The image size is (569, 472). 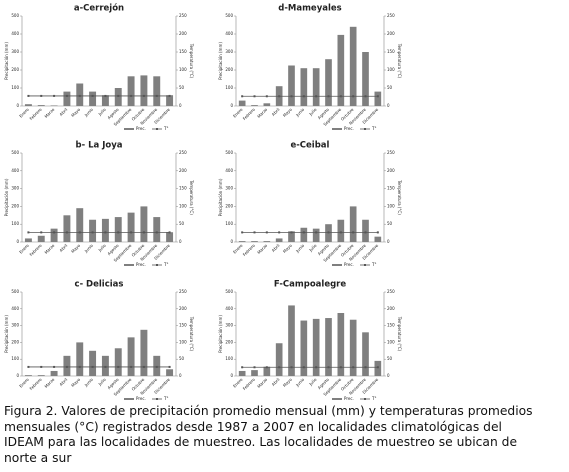 I want to click on y-tick-label: 100, so click(x=229, y=223).